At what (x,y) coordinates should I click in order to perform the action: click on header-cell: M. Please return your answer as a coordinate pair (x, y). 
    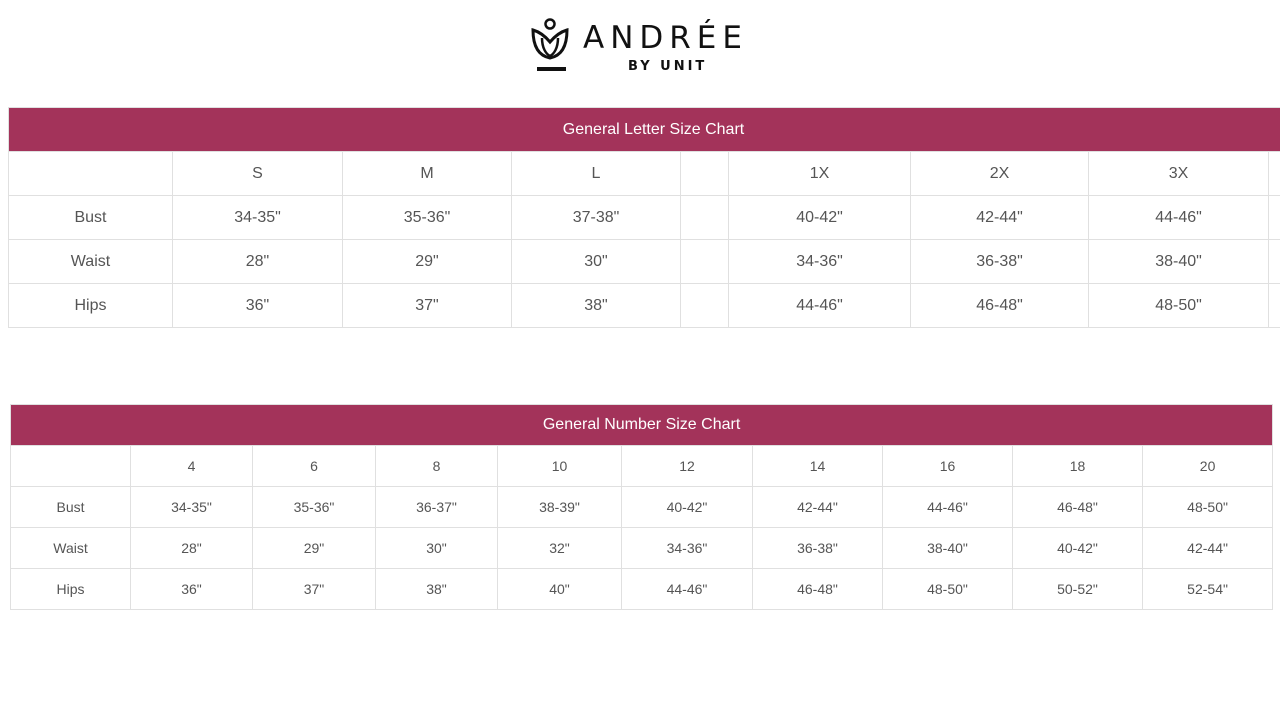
    Looking at the image, I should click on (427, 173).